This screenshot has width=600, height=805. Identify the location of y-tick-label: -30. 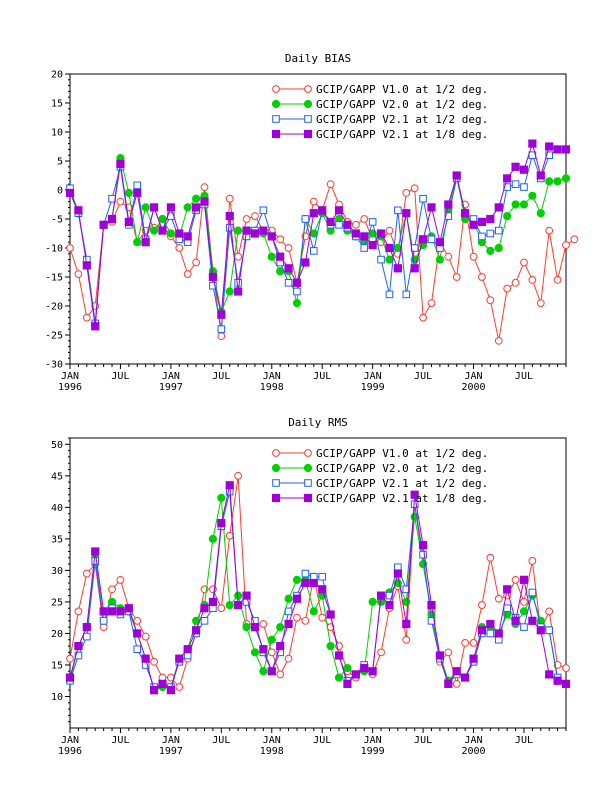
(54, 365).